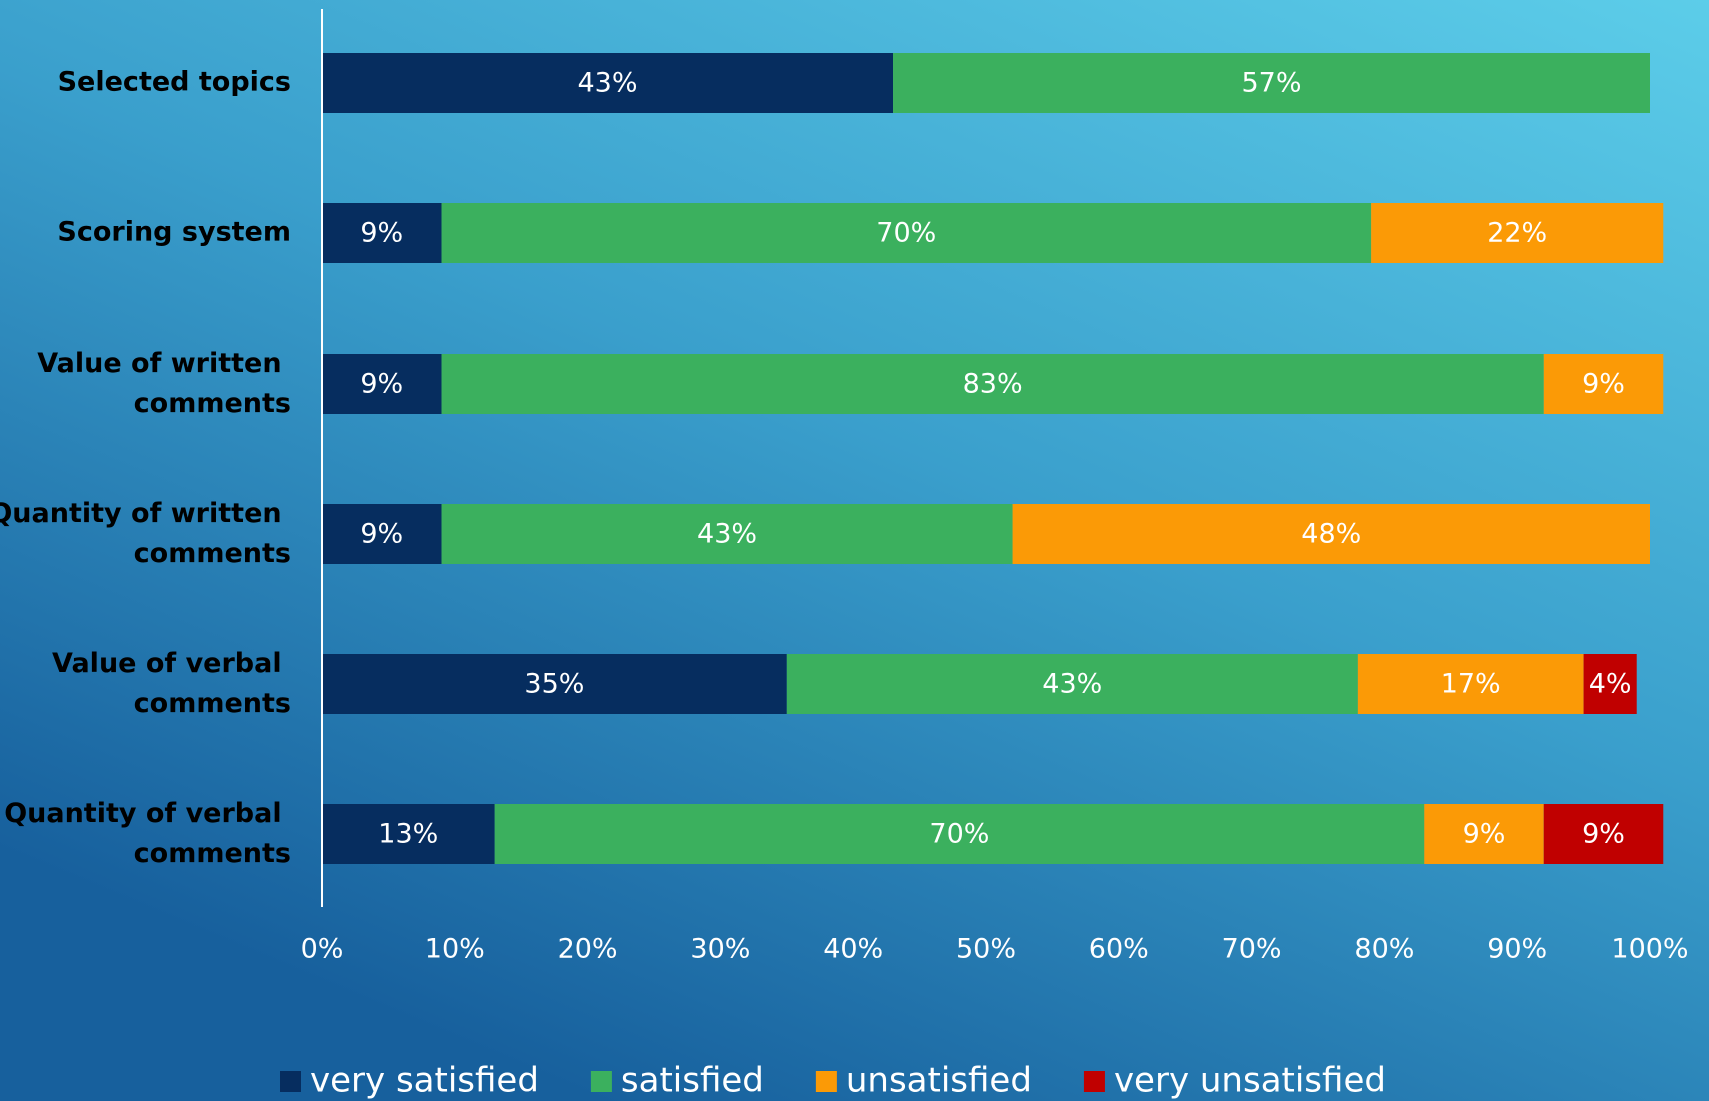 Image resolution: width=1709 pixels, height=1101 pixels. I want to click on x-tick-label: 40%, so click(853, 949).